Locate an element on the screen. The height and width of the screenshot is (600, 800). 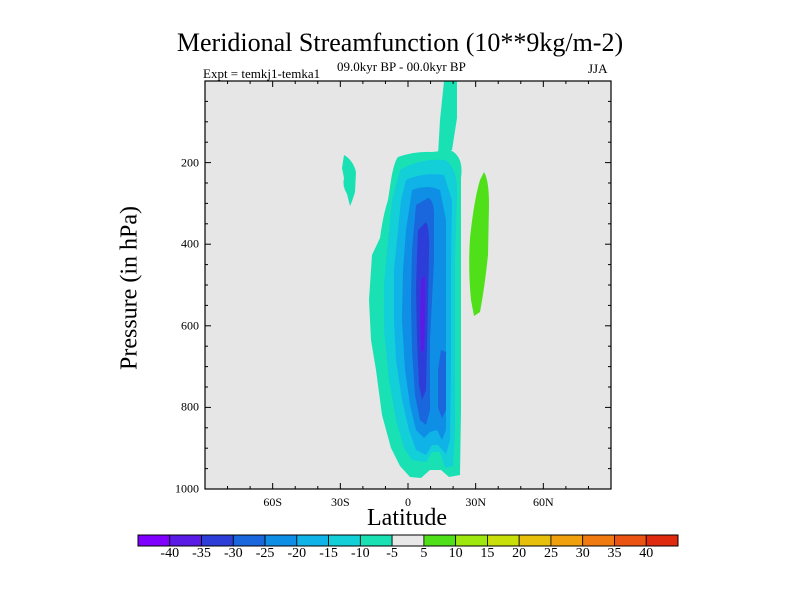
x-tick-label: 30S is located at coordinates (340, 502).